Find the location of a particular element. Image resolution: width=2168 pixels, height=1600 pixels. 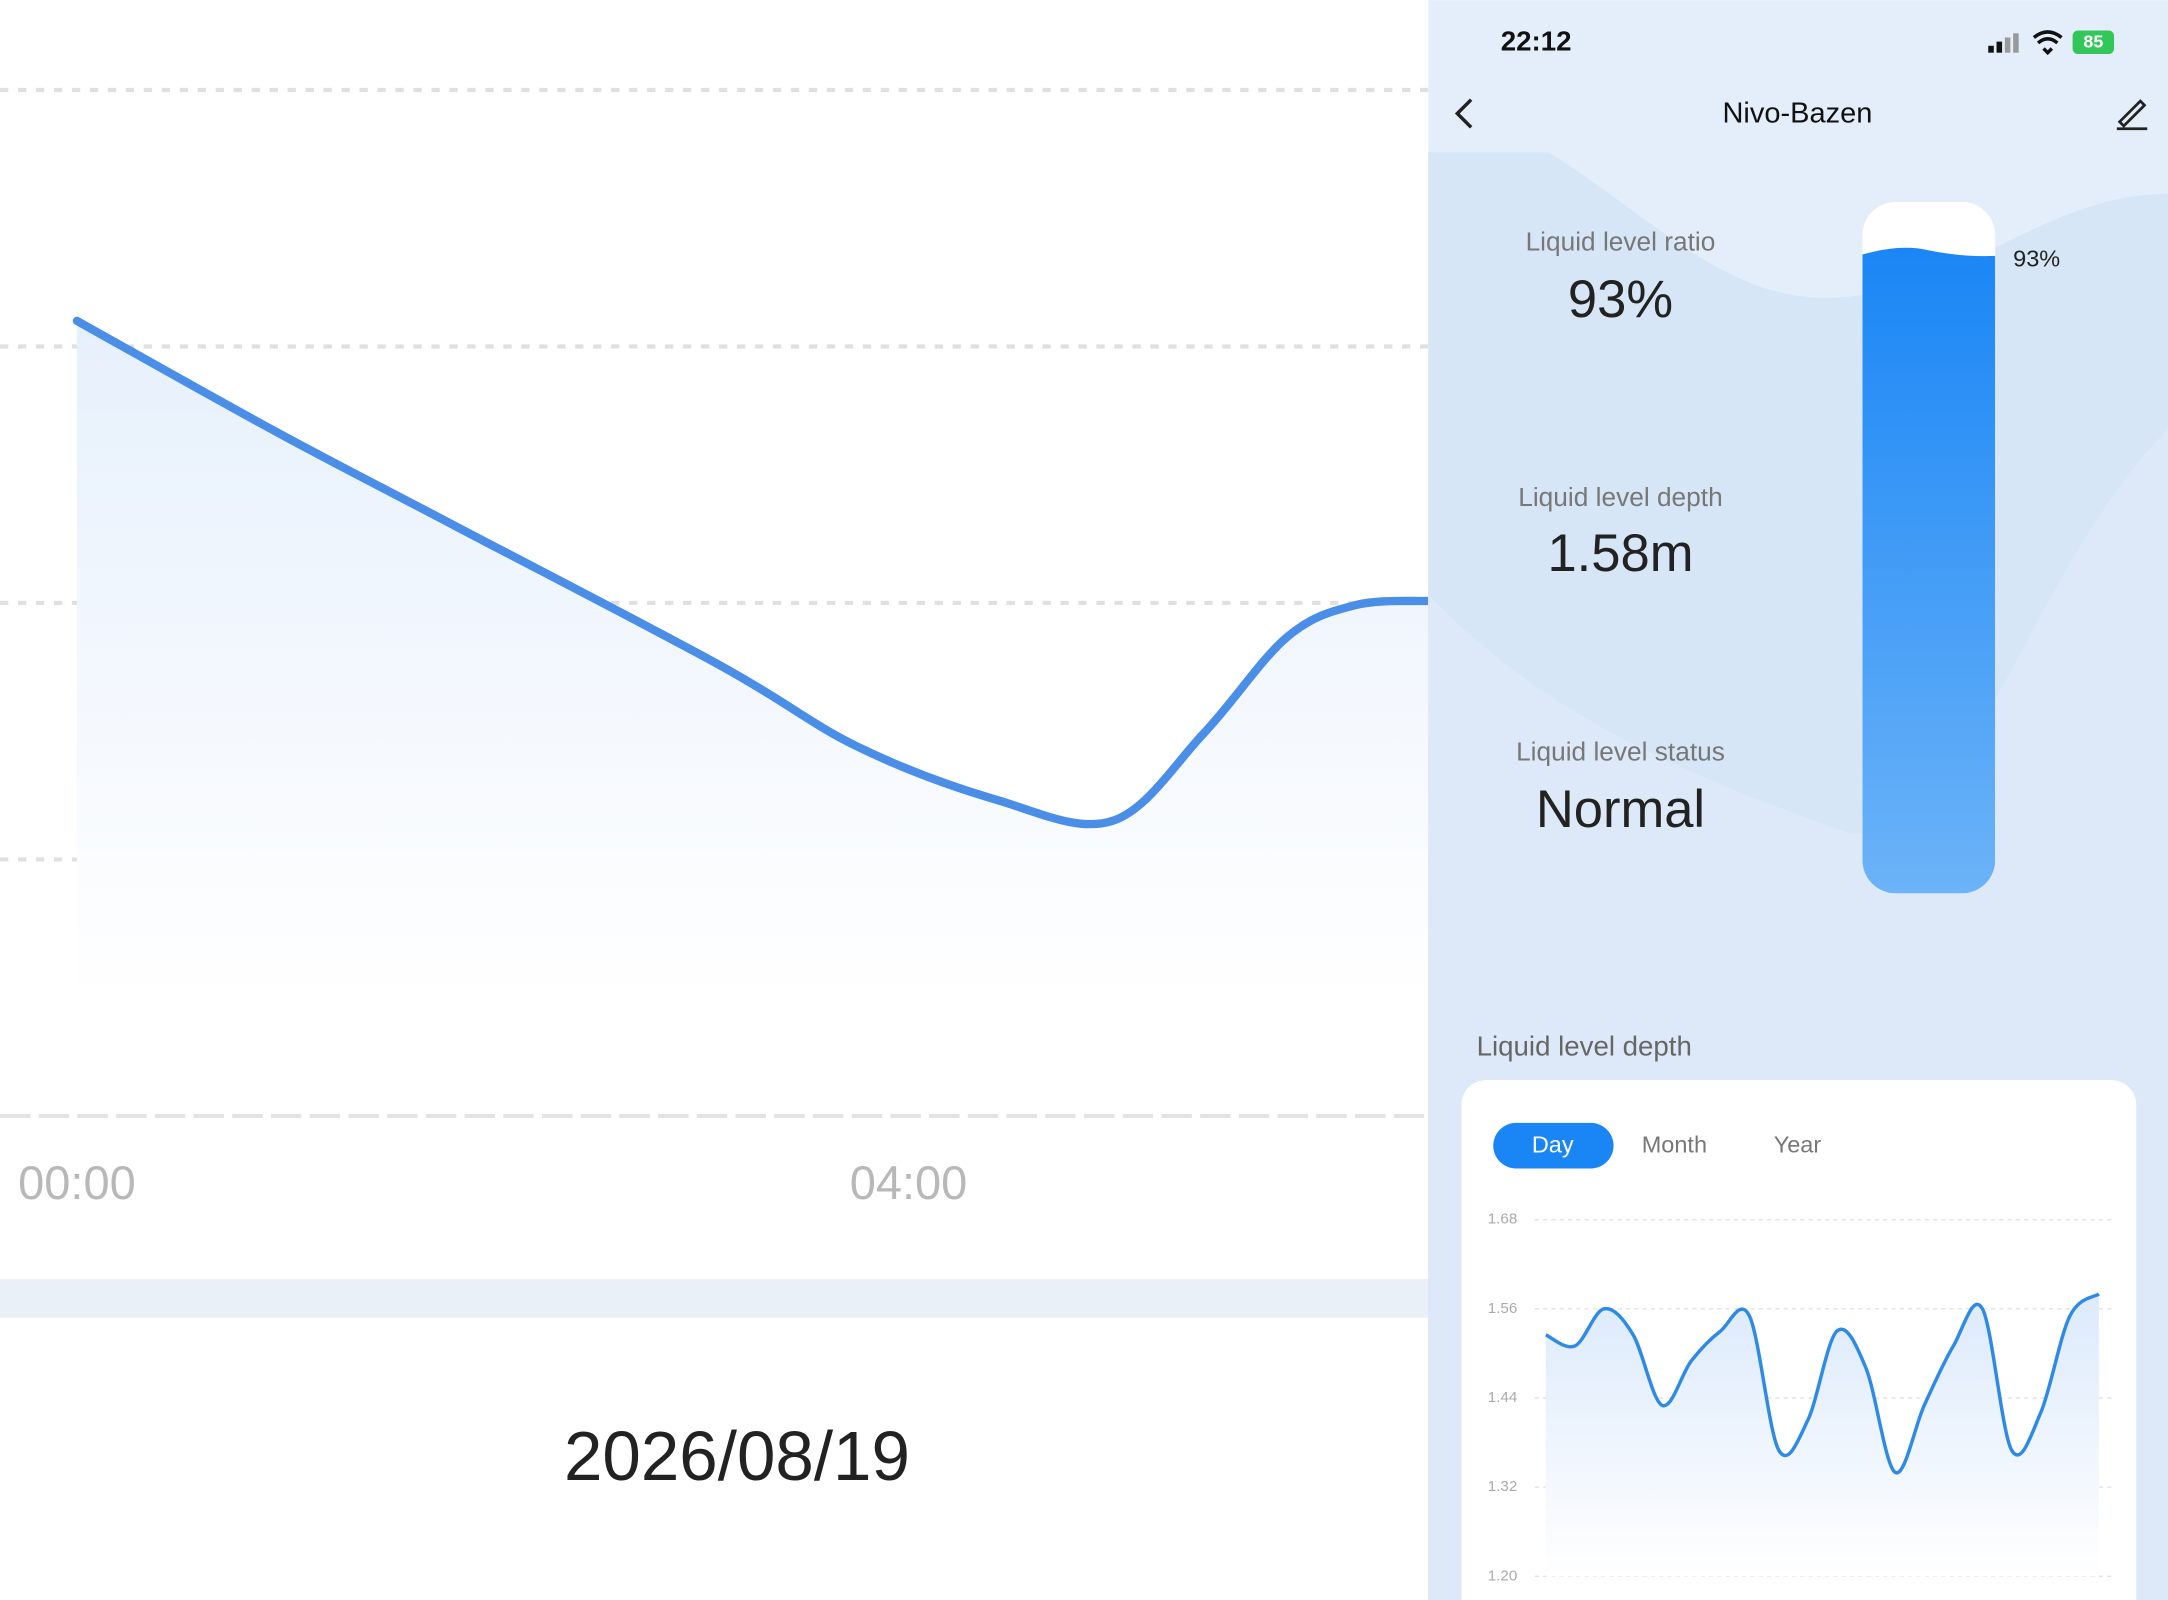

page-title: Nivo-Bazen is located at coordinates (1797, 114).